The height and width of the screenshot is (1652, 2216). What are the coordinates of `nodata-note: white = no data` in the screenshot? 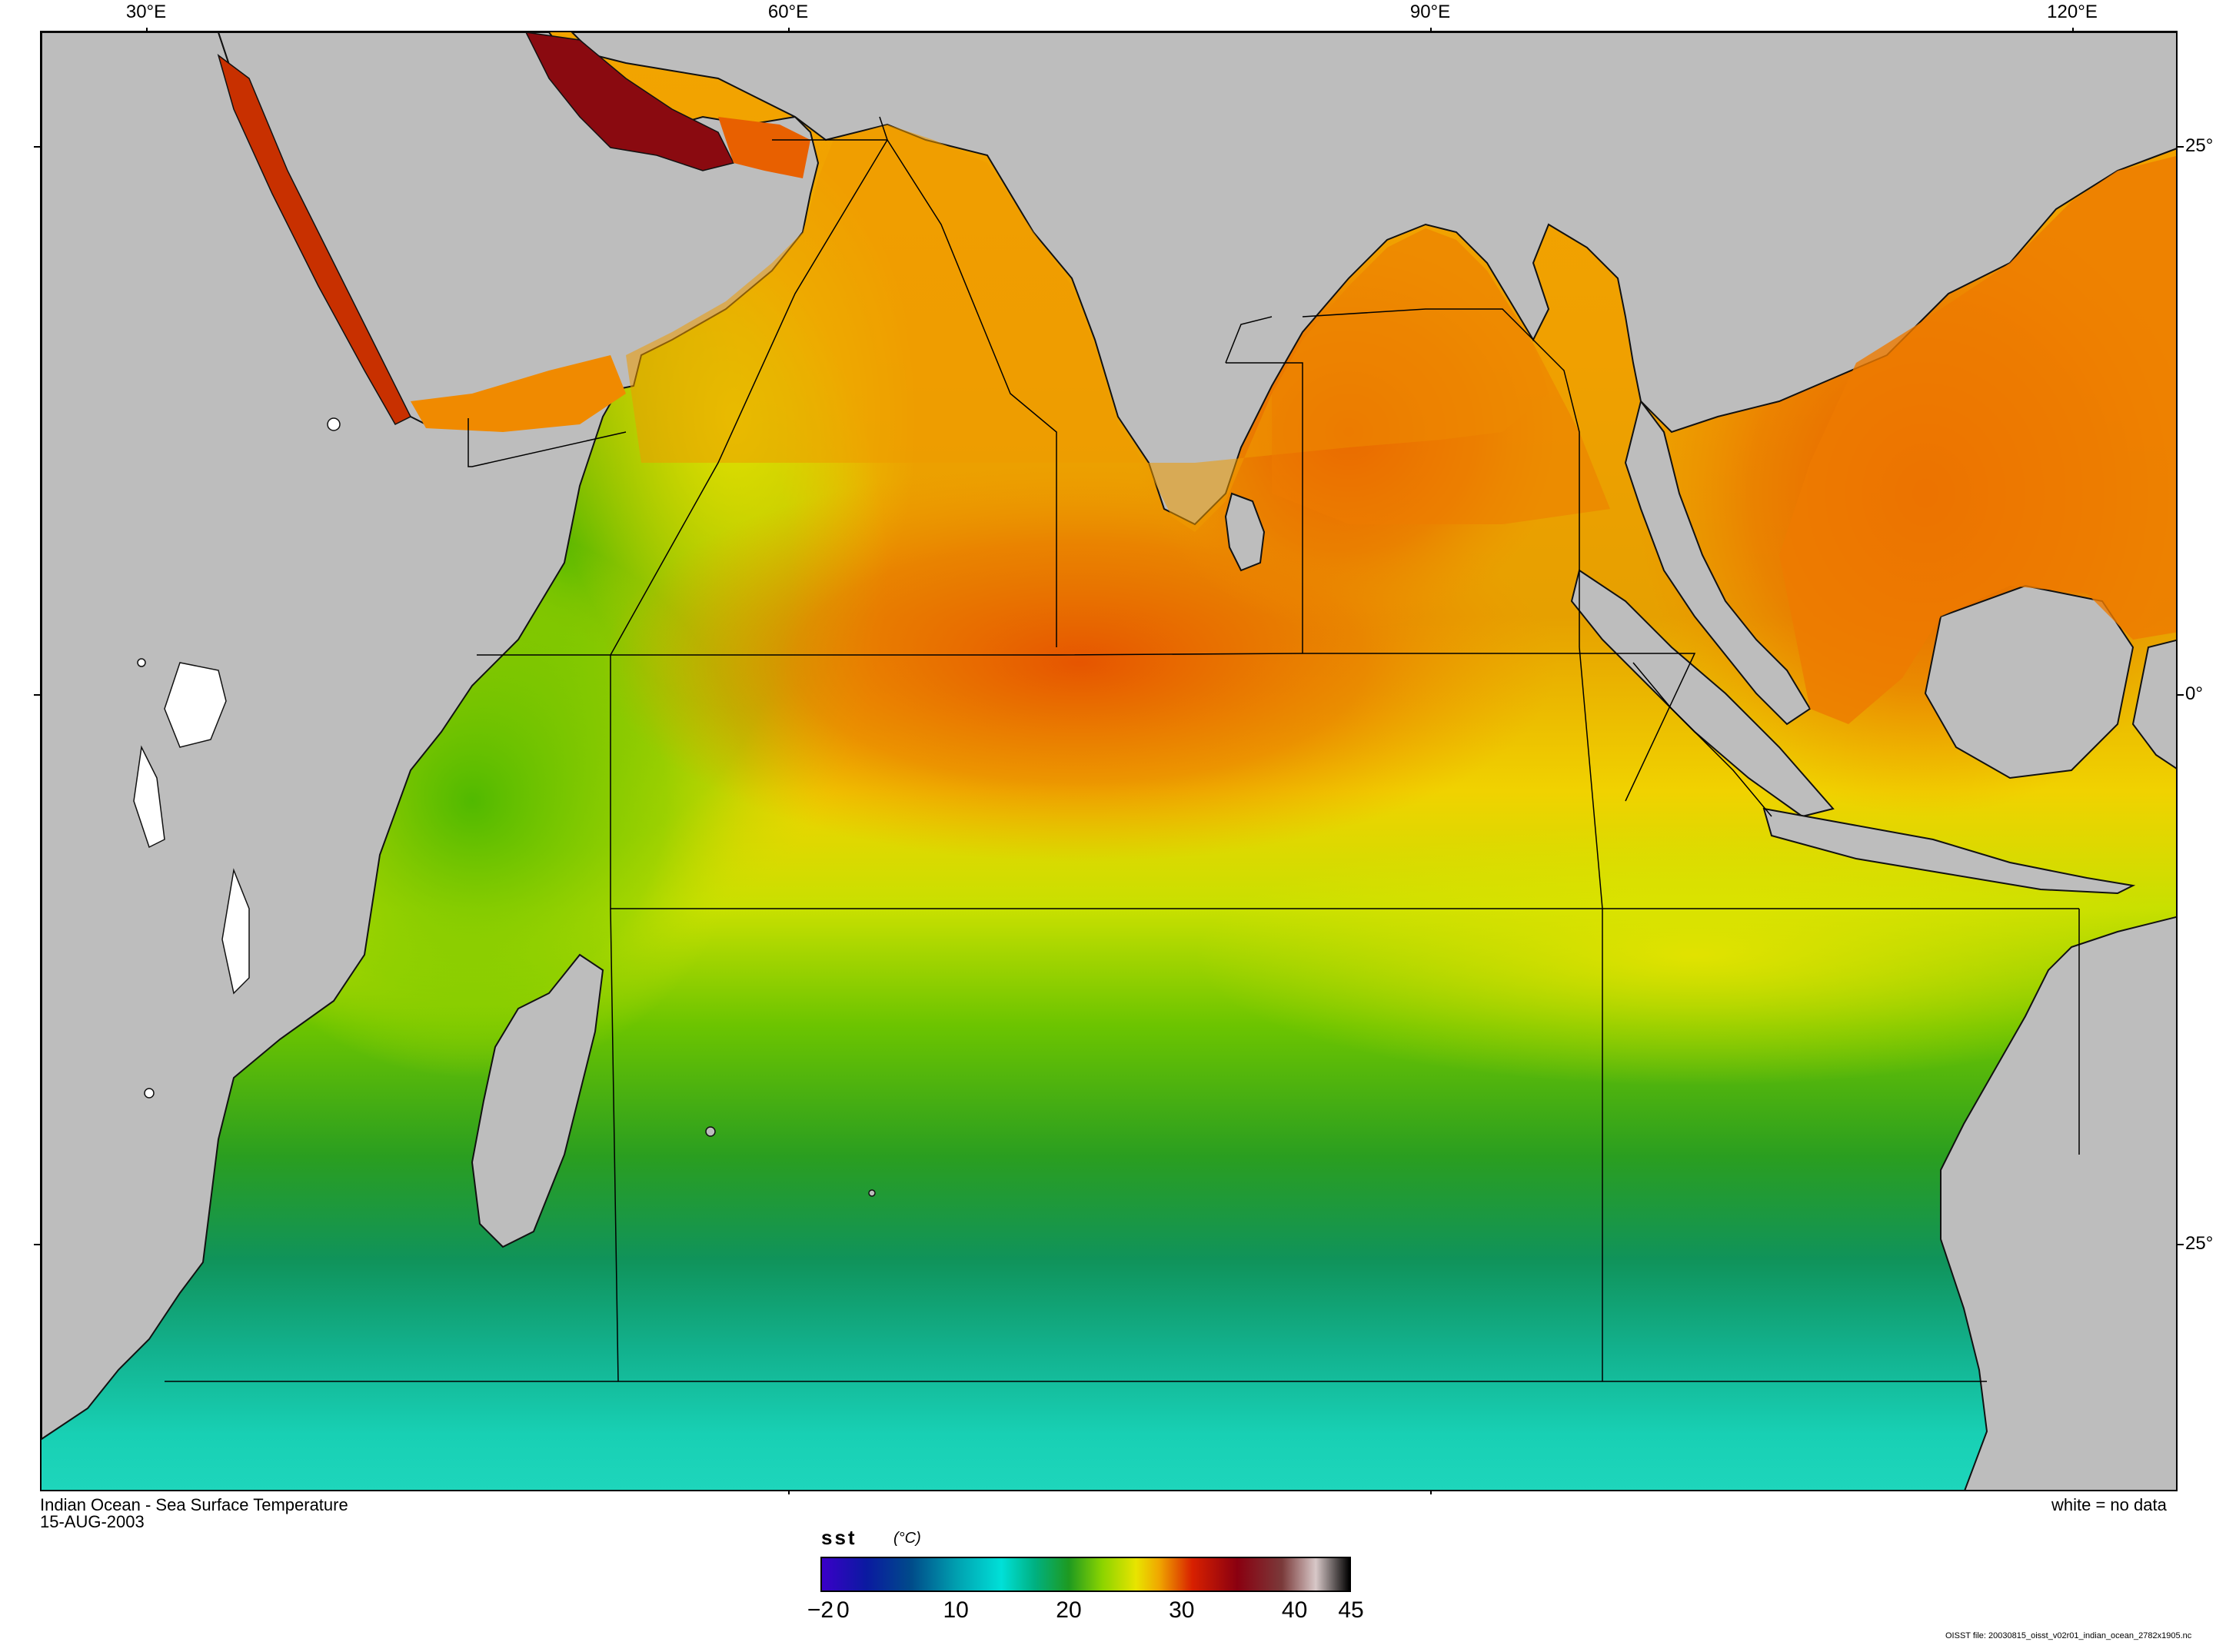 It's located at (2109, 1505).